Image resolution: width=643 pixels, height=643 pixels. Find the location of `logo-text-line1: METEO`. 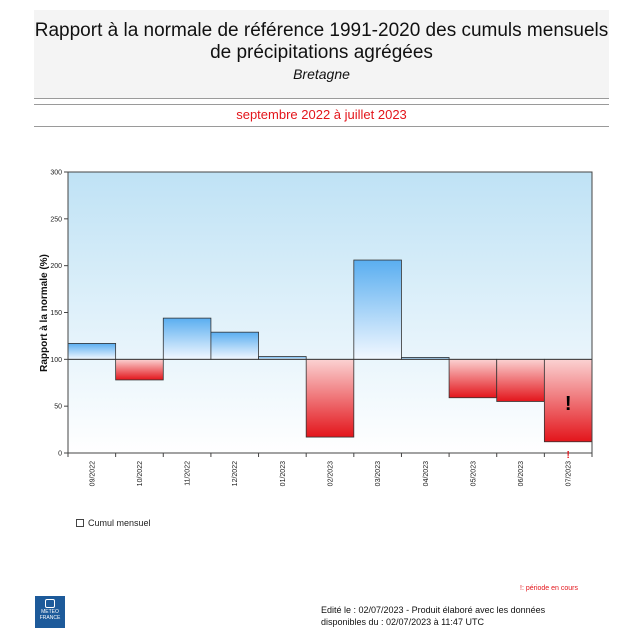

logo-text-line1: METEO is located at coordinates (50, 612).